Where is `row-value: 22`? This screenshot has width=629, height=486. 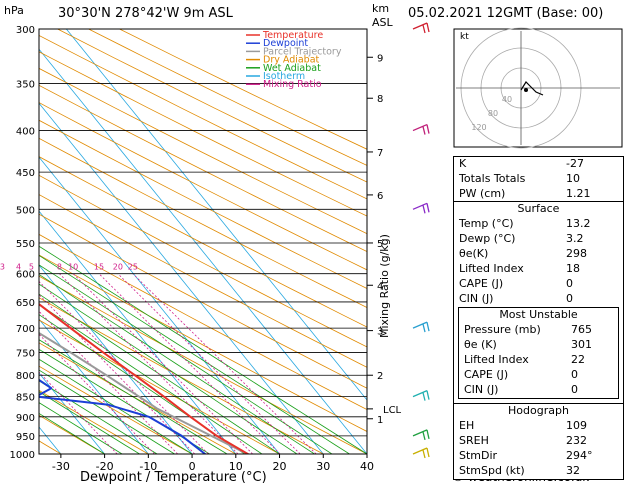 row-value: 22 is located at coordinates (578, 359).